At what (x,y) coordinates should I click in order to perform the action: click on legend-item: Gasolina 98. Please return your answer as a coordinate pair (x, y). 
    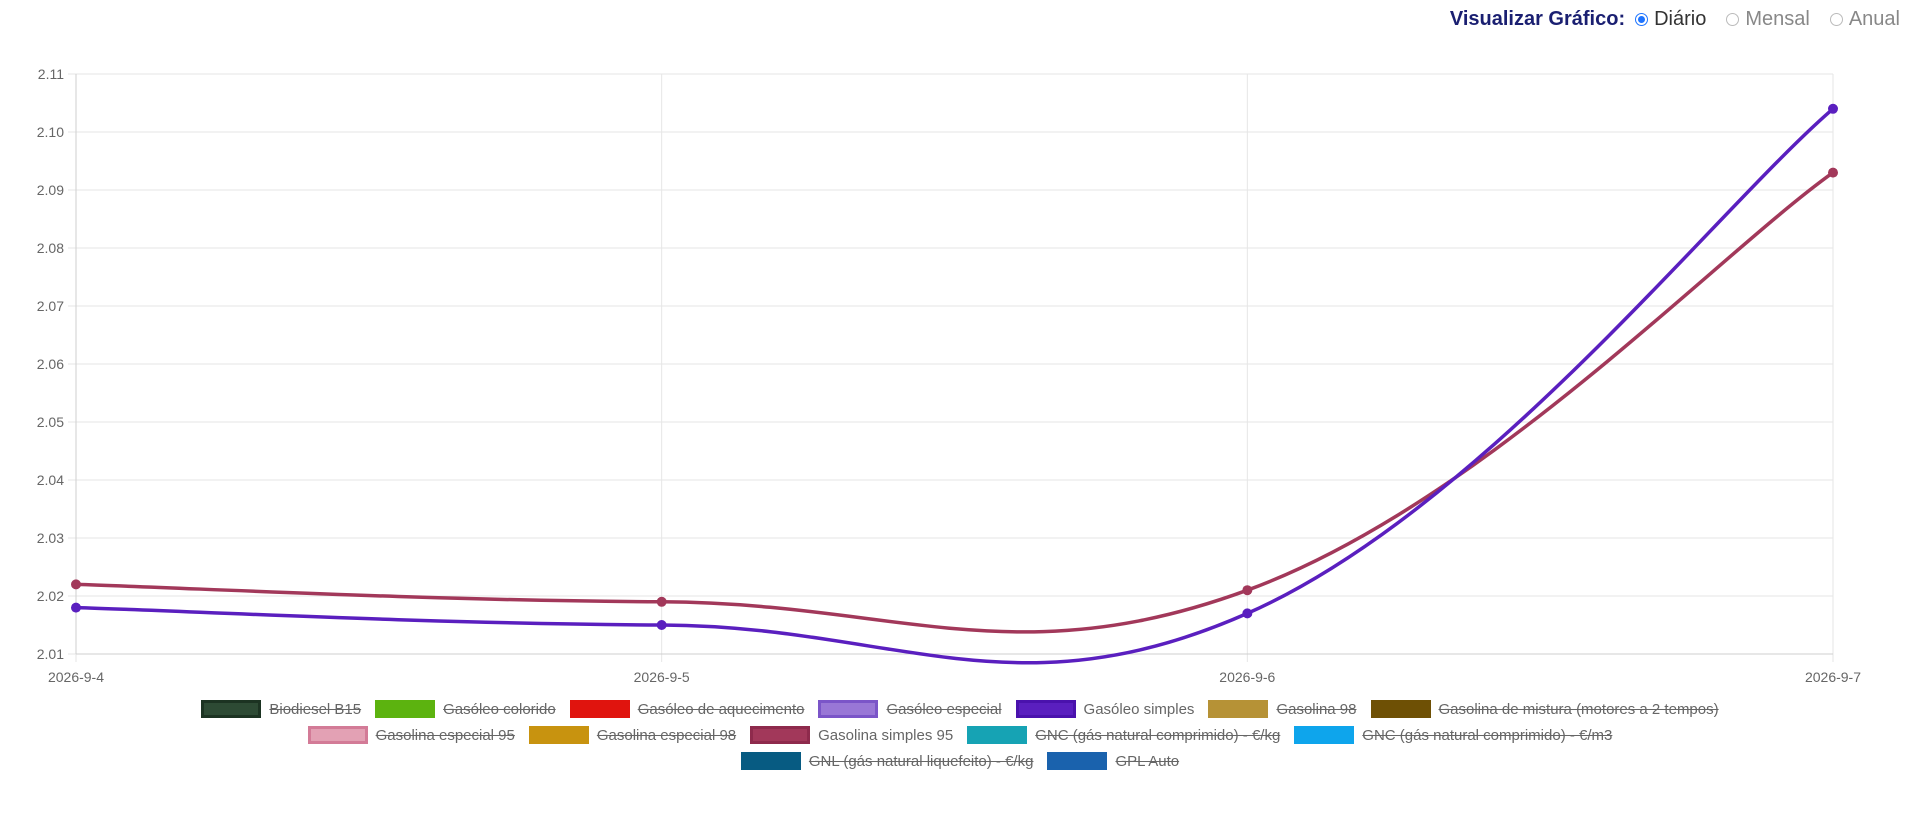
    Looking at the image, I should click on (1282, 709).